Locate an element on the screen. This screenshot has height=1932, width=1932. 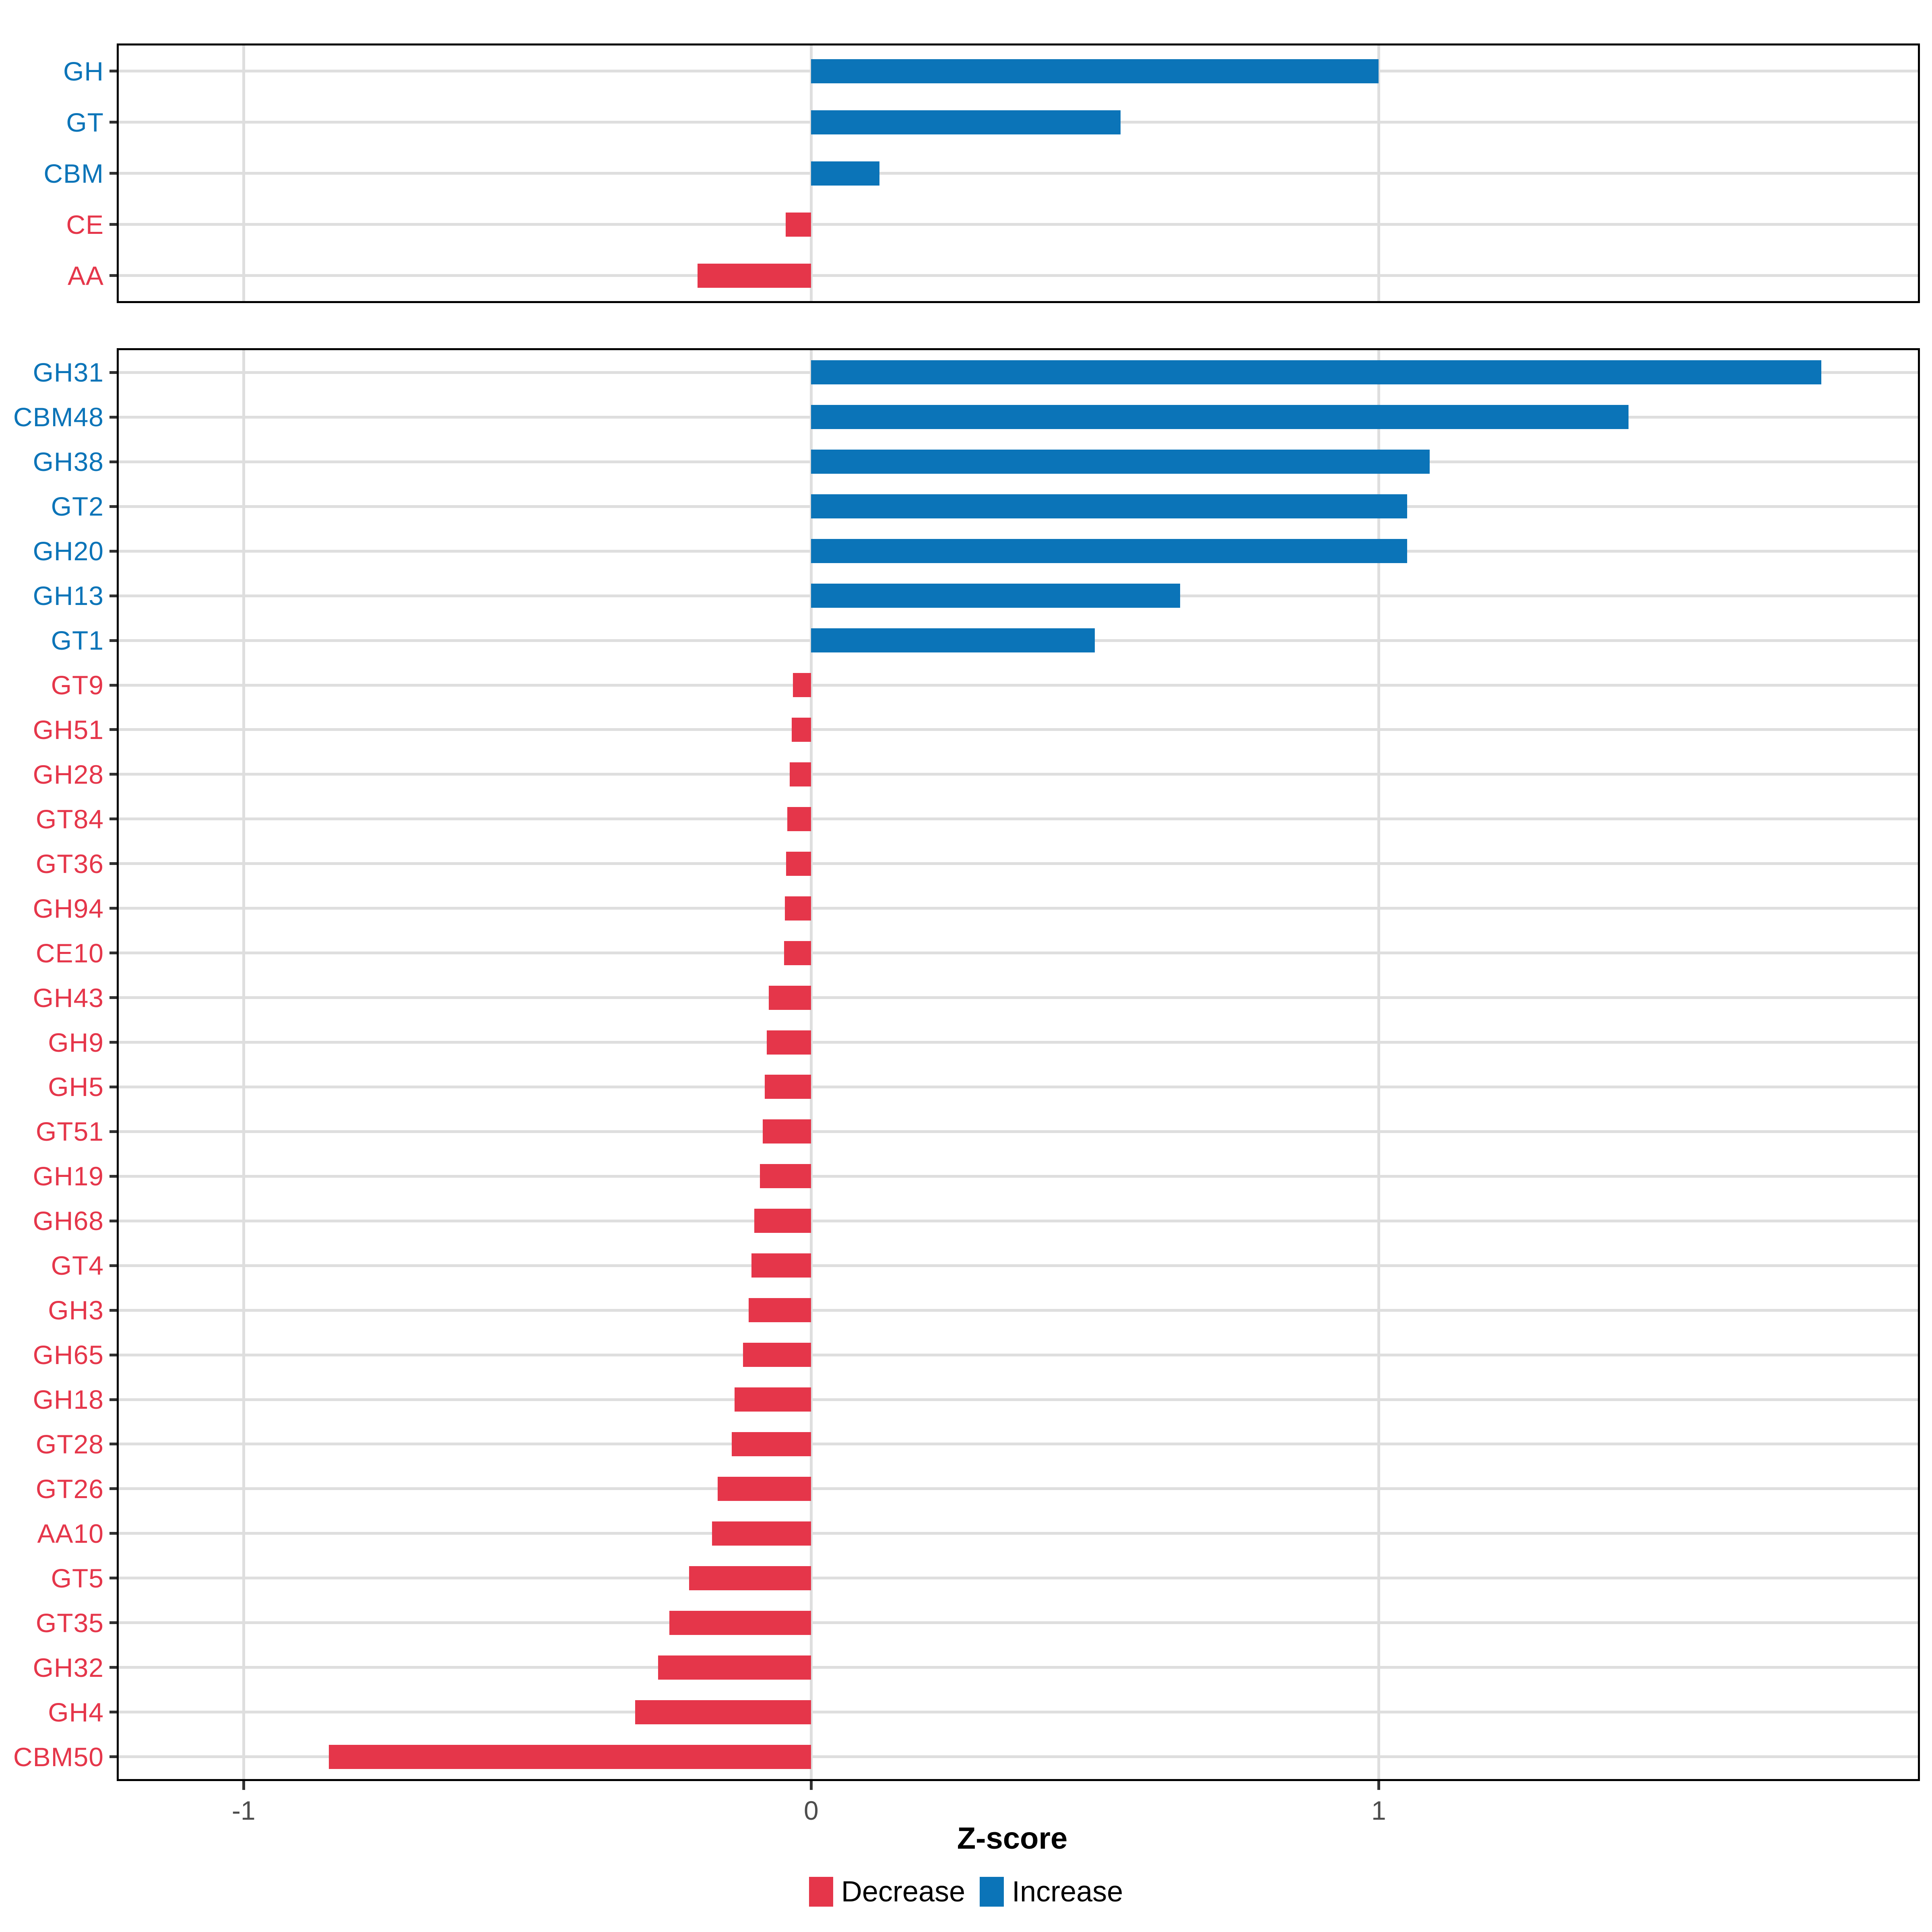
x-axis-title: Z-score is located at coordinates (1012, 1838).